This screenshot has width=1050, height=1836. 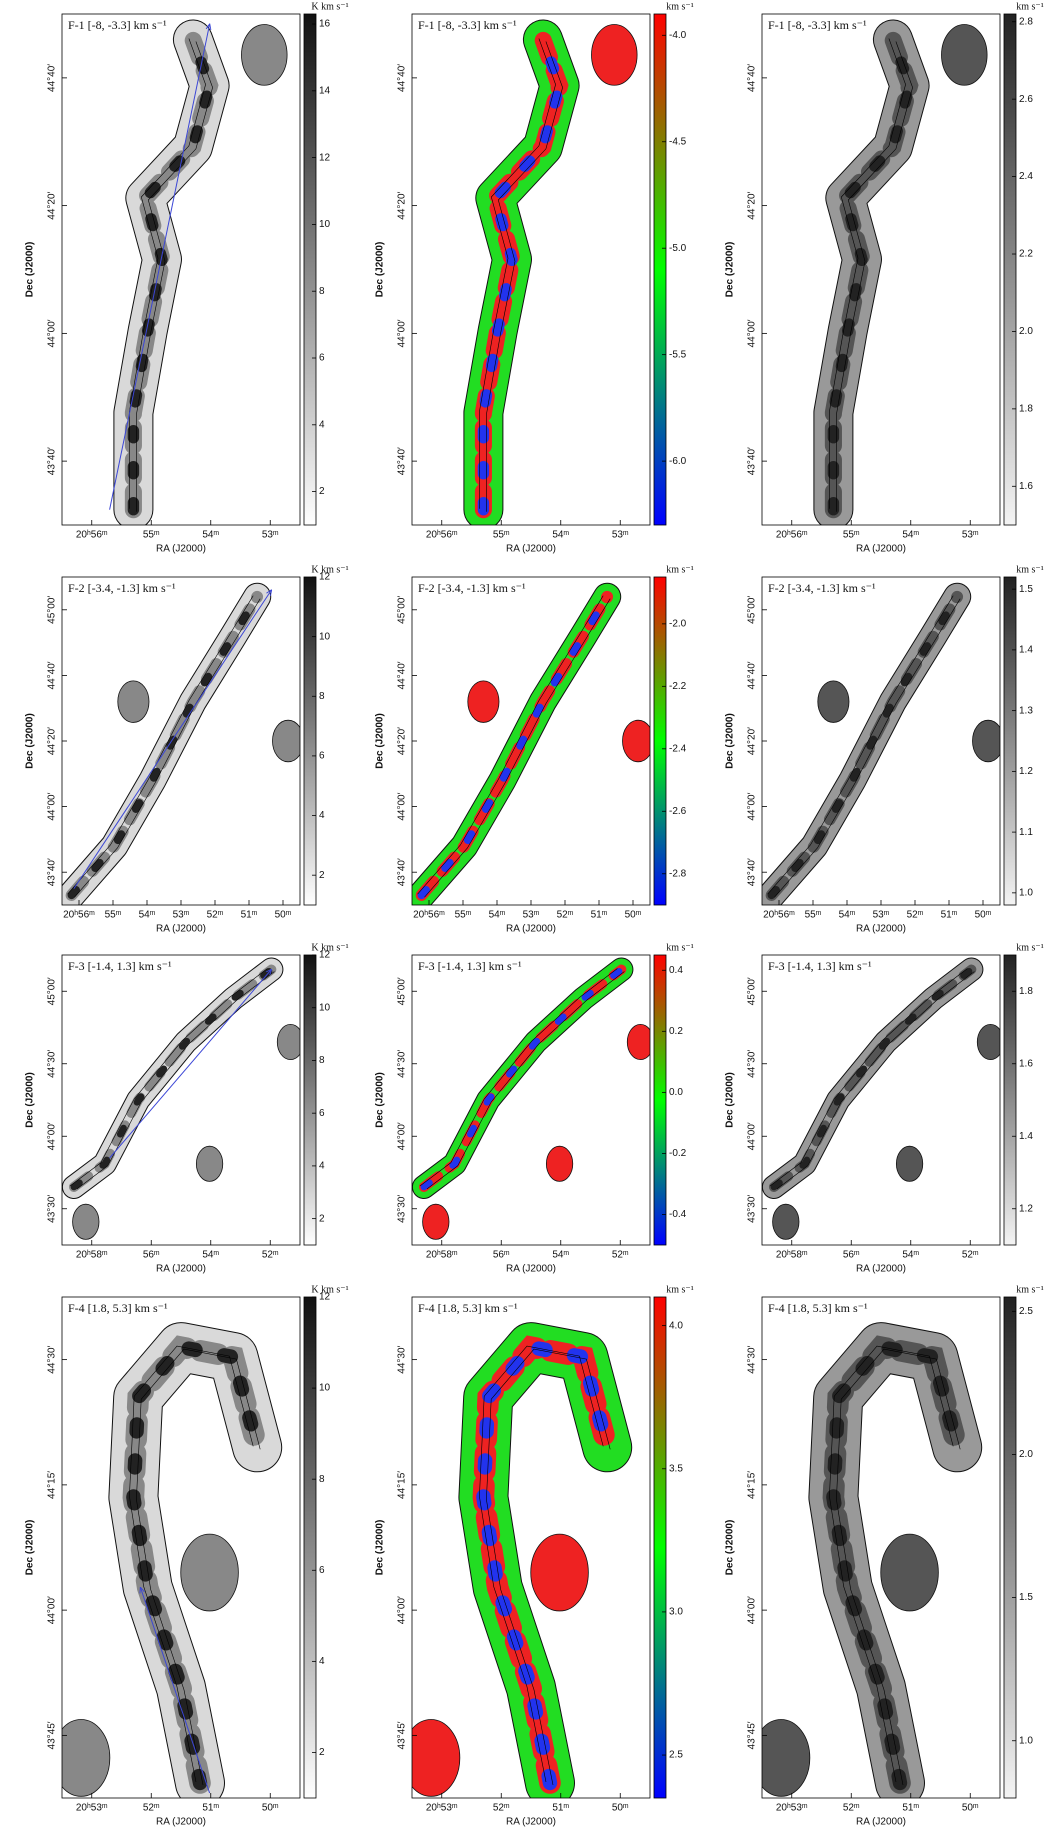 I want to click on colorbar-unit: K km s⁻¹, so click(x=329, y=1289).